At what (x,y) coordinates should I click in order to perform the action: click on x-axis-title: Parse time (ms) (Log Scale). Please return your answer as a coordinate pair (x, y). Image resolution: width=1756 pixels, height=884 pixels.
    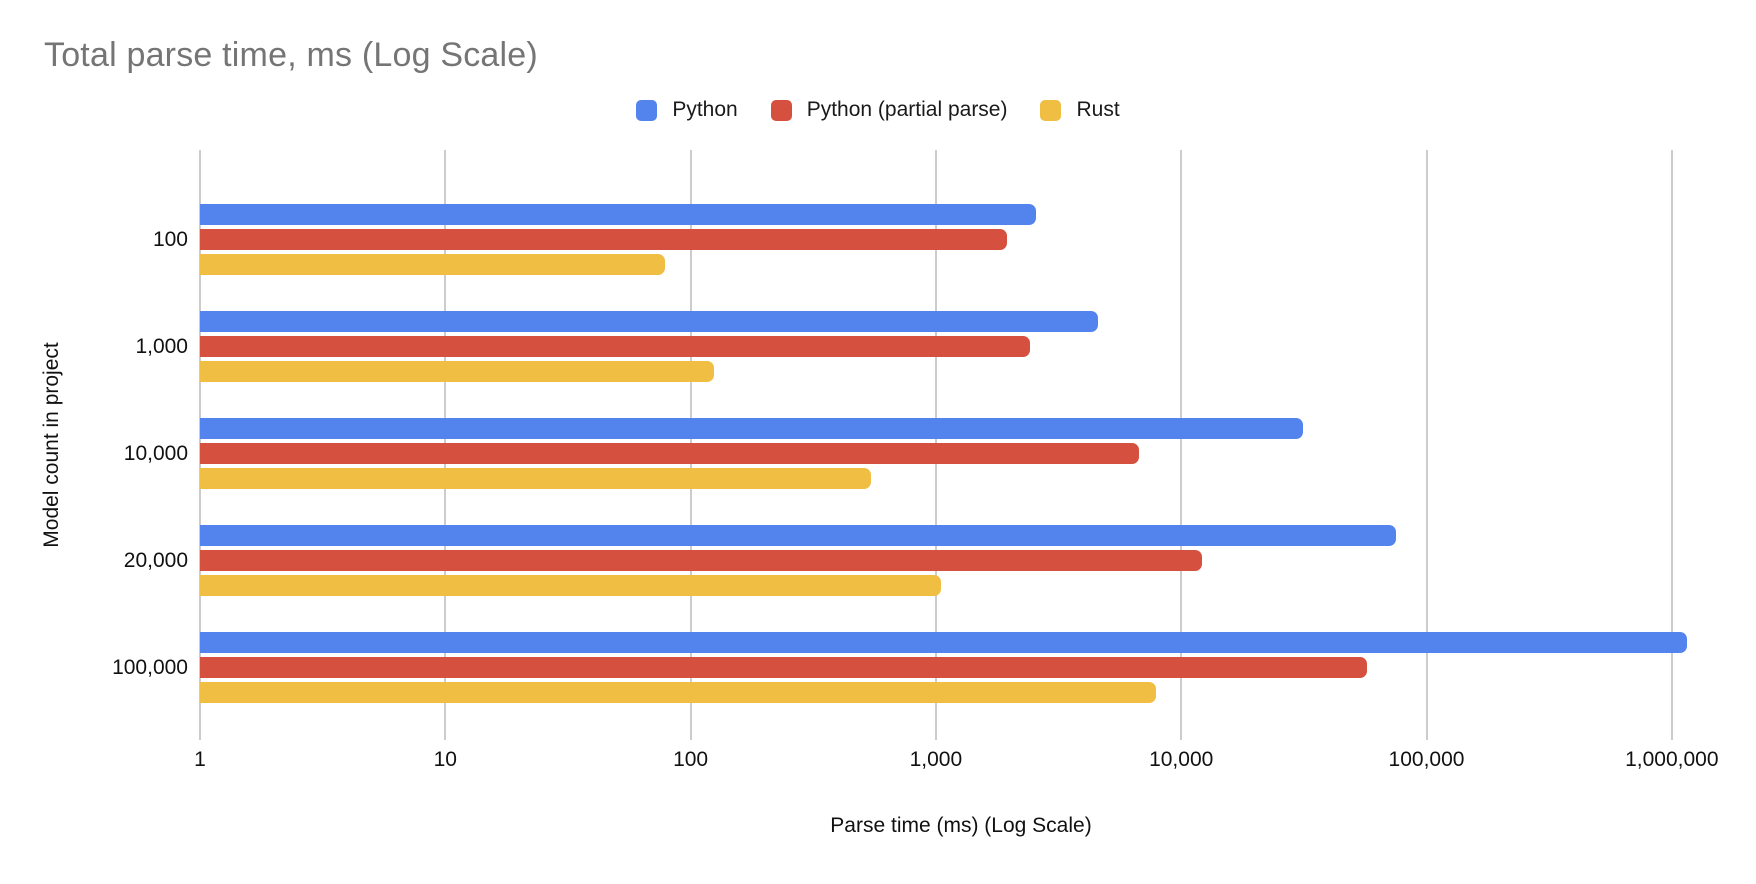
    Looking at the image, I should click on (961, 825).